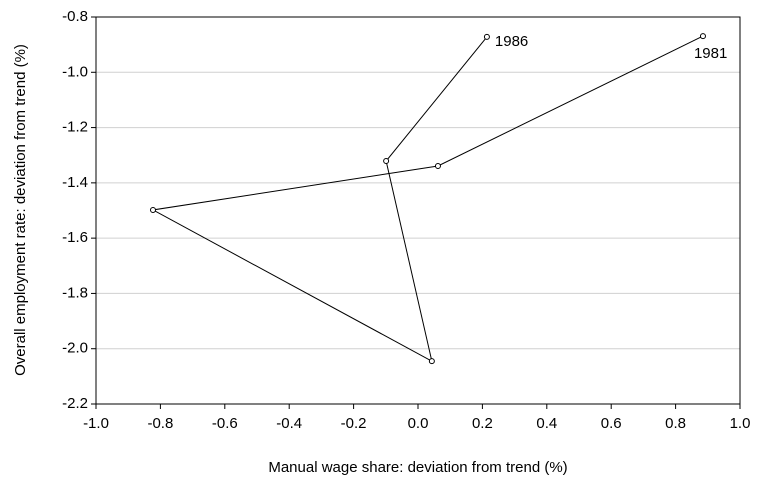 The image size is (758, 486). I want to click on y-tick-label: -1.2, so click(75, 127).